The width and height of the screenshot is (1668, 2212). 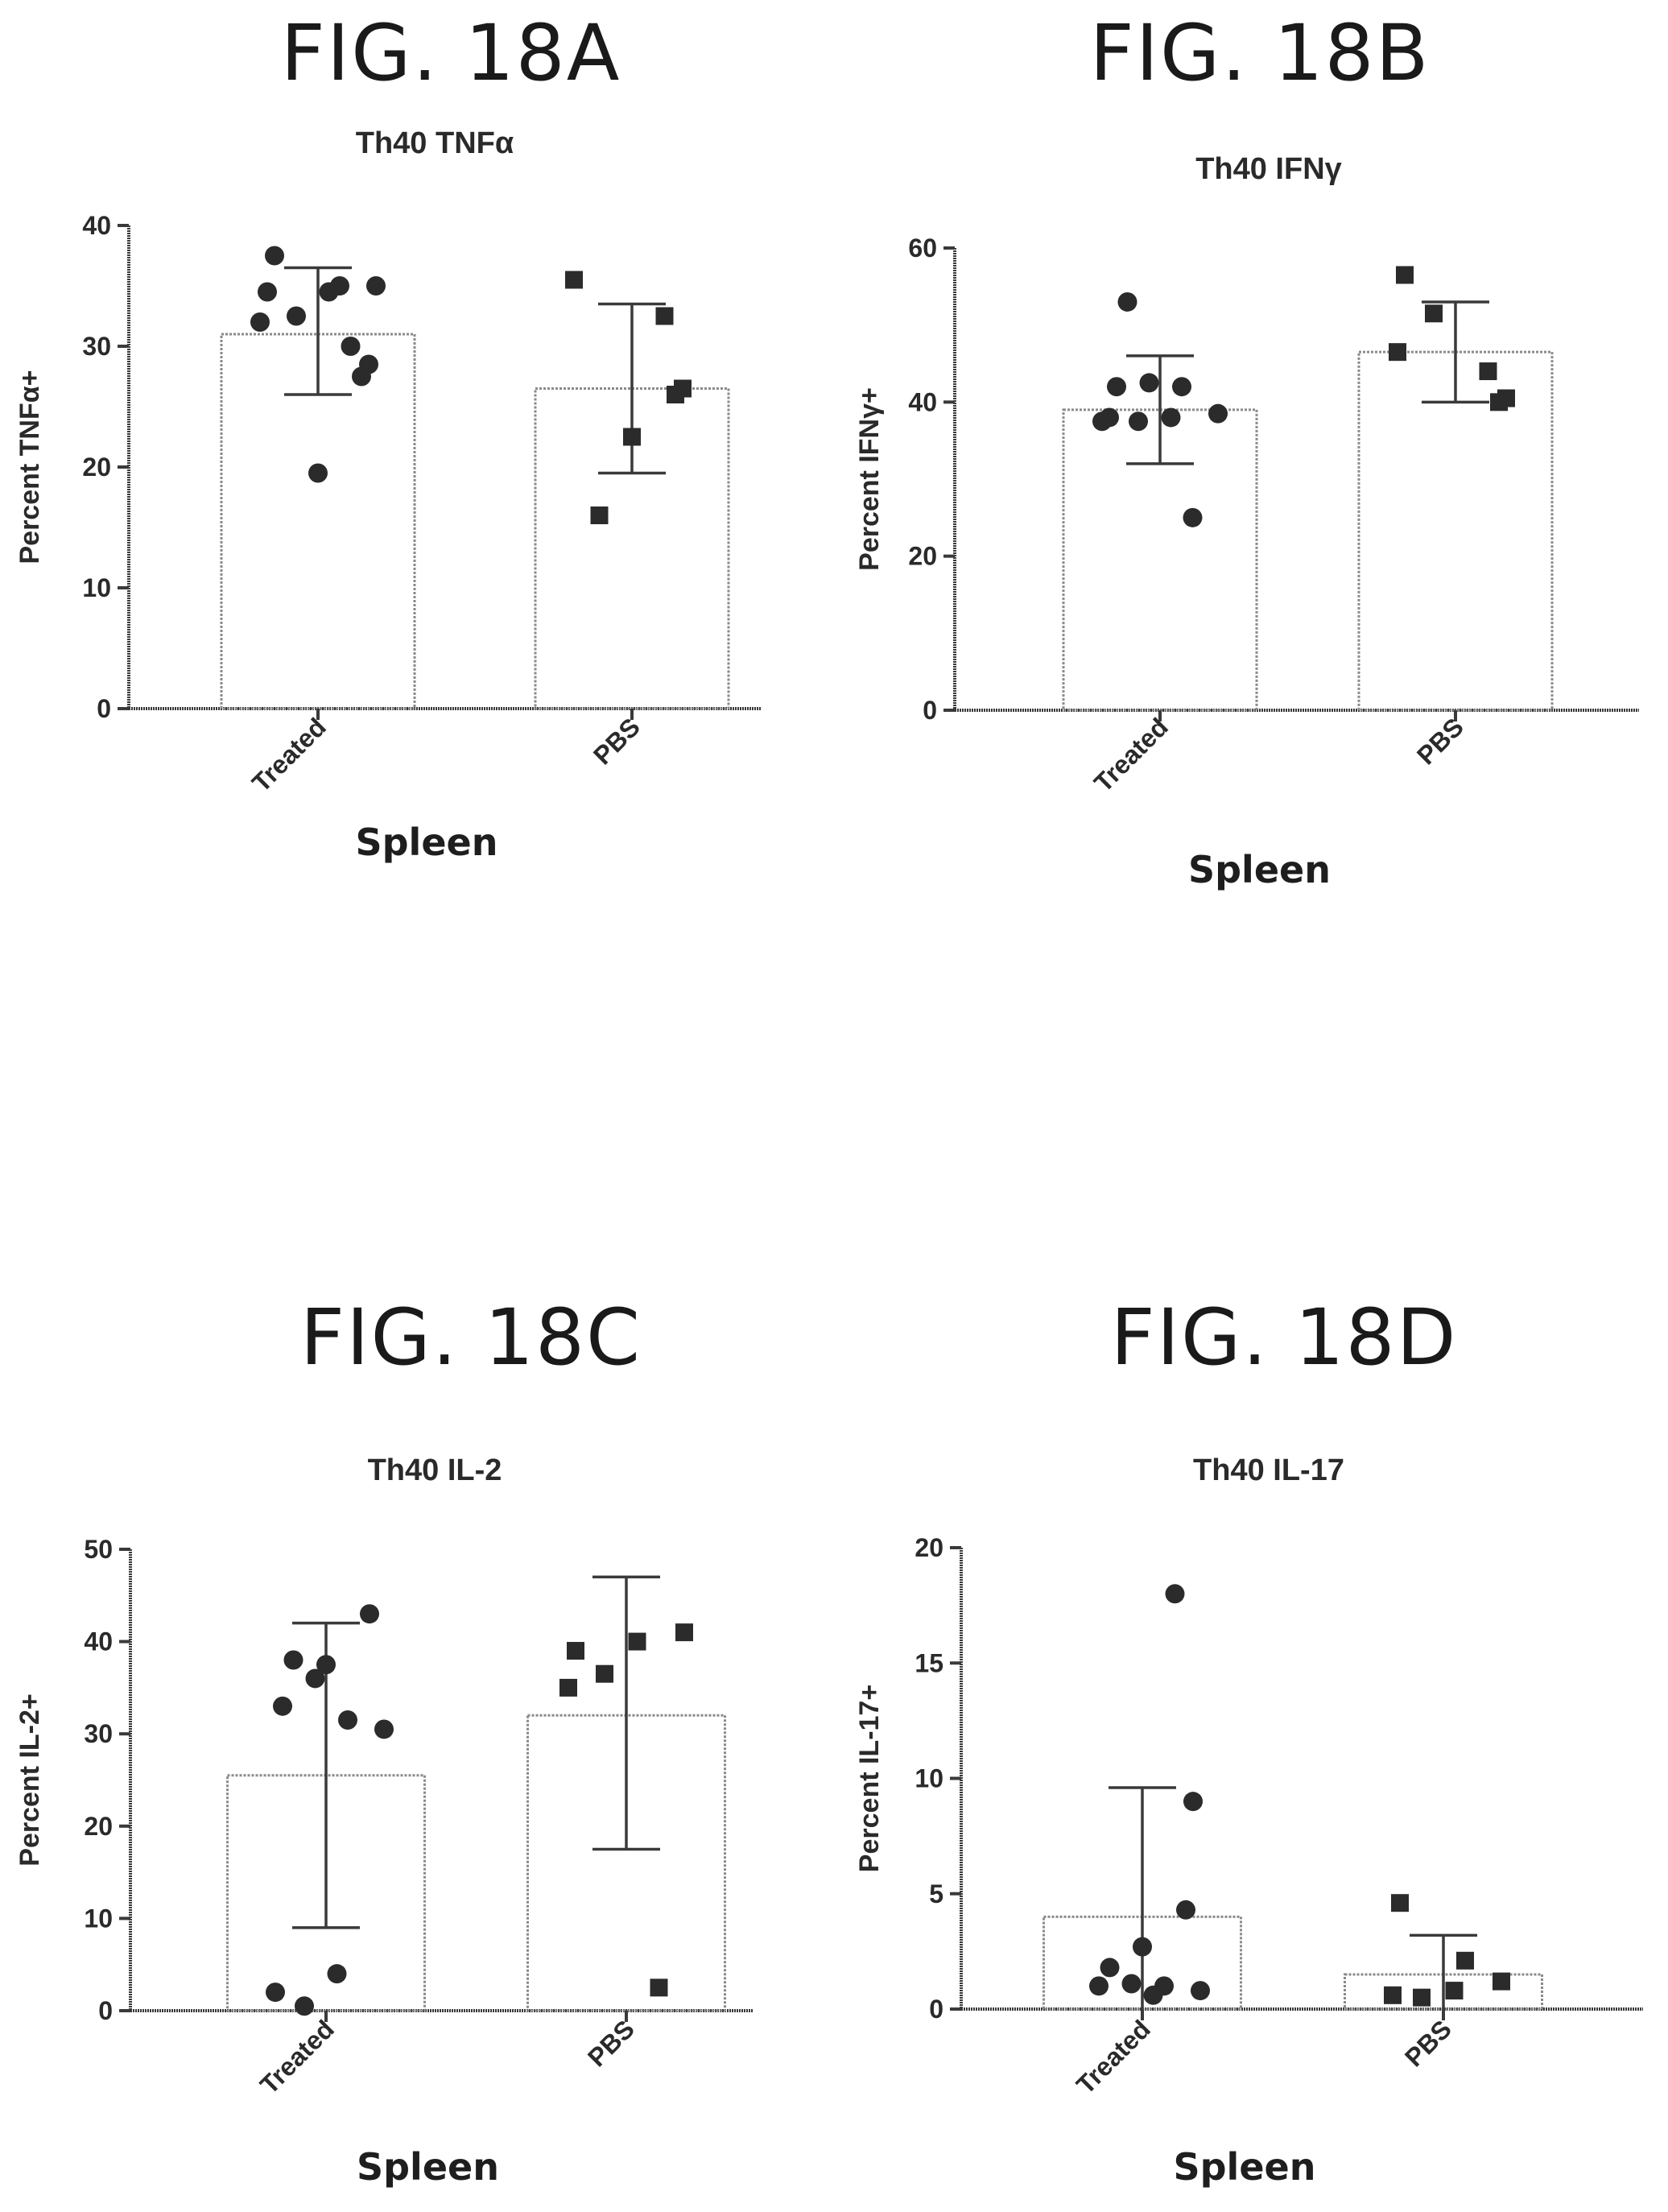 I want to click on y-tick-label-18a-3: 30, so click(x=96, y=346).